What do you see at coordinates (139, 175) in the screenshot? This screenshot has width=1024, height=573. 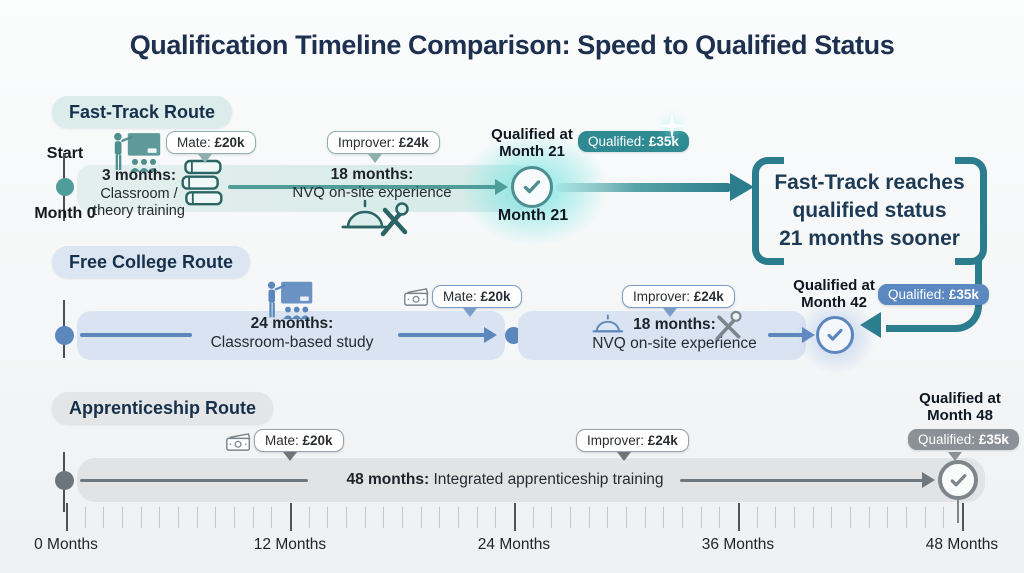 I see `phase1-duration: 3 months:` at bounding box center [139, 175].